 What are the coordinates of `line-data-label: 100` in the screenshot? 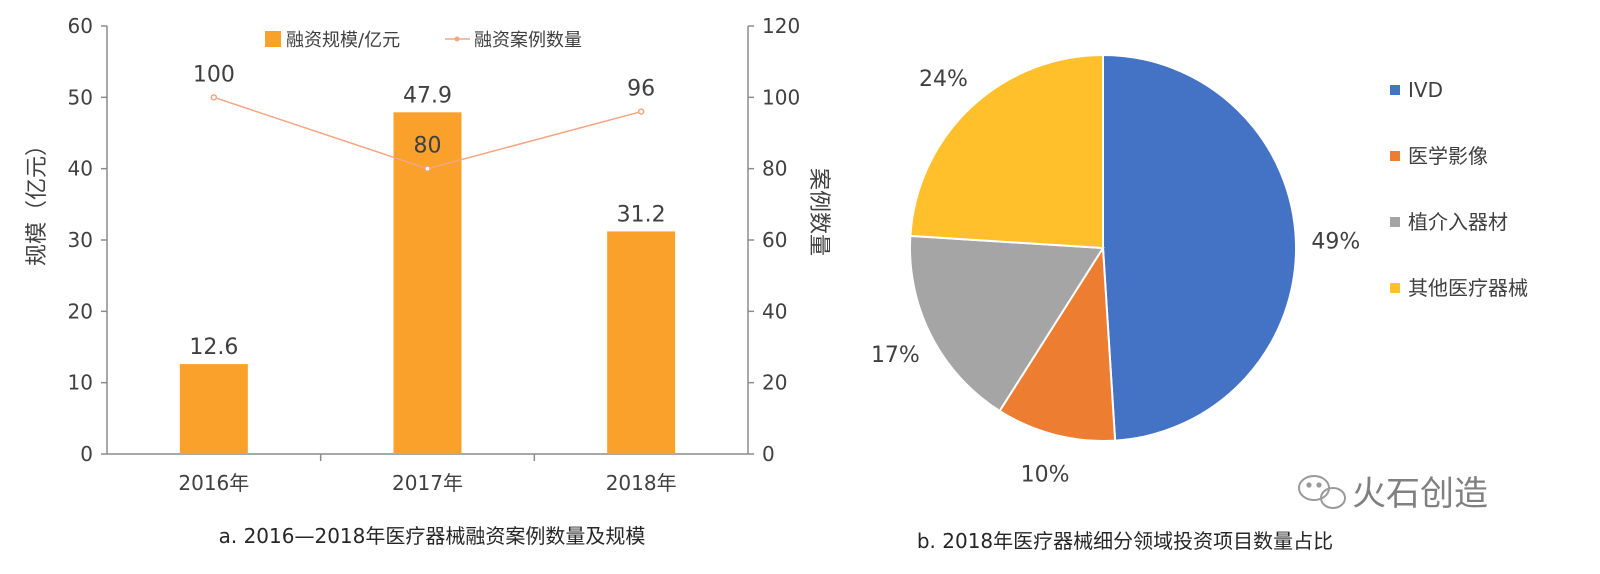 It's located at (214, 74).